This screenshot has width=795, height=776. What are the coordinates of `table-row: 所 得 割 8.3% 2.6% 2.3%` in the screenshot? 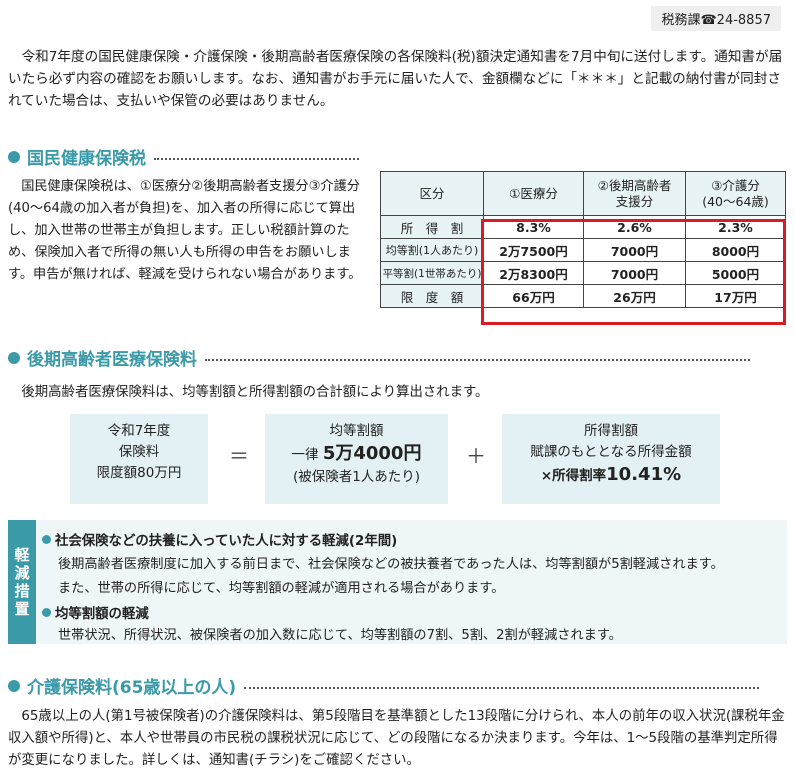 It's located at (583, 227).